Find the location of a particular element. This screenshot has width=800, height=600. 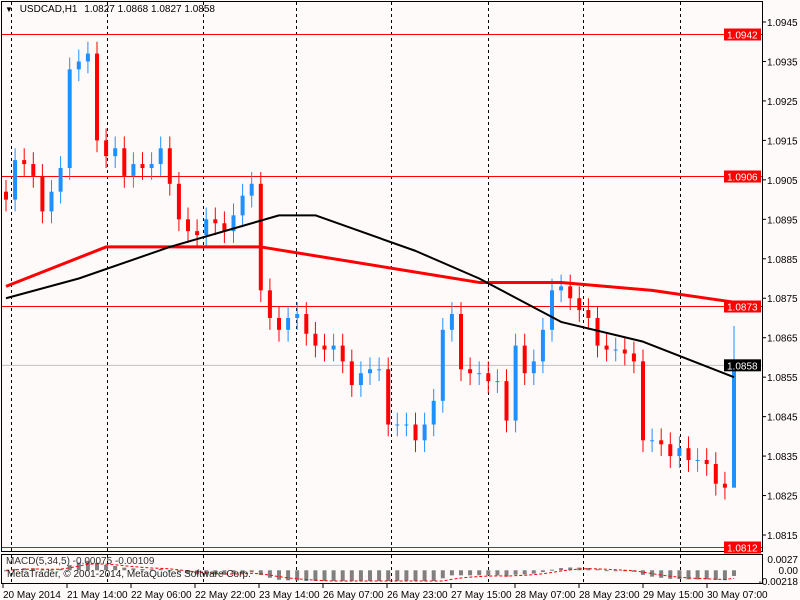

time-tick-label: 27 May 15:00 is located at coordinates (481, 595).